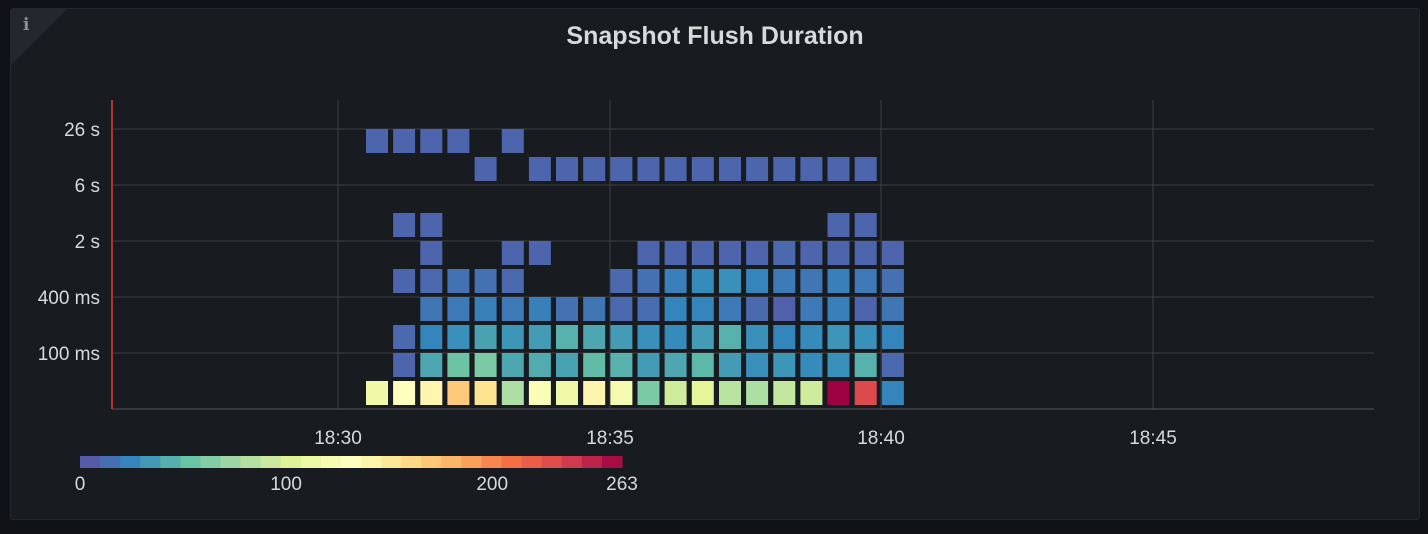 This screenshot has width=1428, height=534. What do you see at coordinates (1153, 438) in the screenshot?
I see `x-tick-label: 18:45` at bounding box center [1153, 438].